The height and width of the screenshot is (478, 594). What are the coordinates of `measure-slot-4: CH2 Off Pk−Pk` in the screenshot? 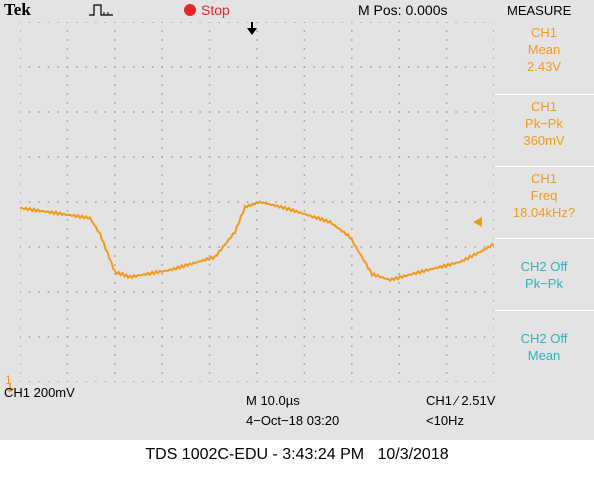 It's located at (544, 275).